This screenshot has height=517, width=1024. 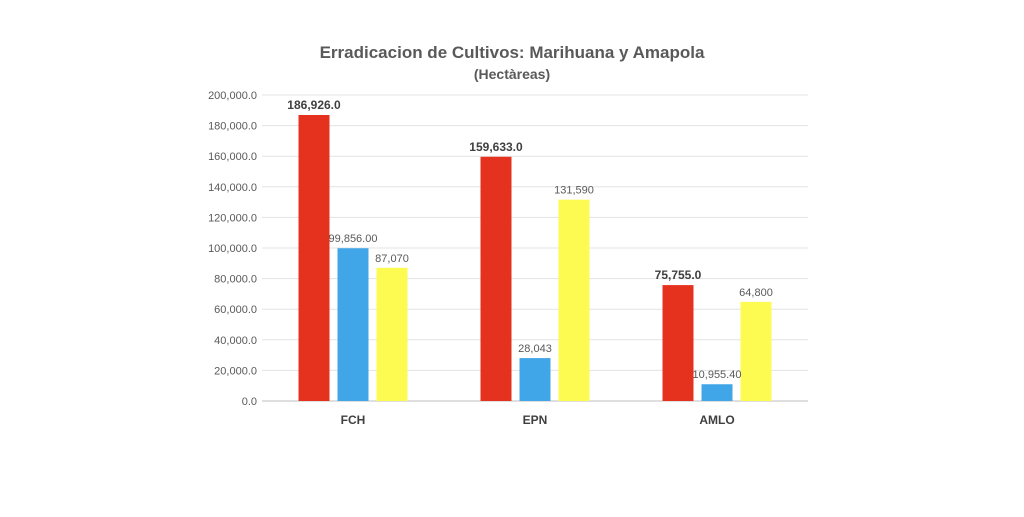 What do you see at coordinates (392, 259) in the screenshot?
I see `data-label: 87,070` at bounding box center [392, 259].